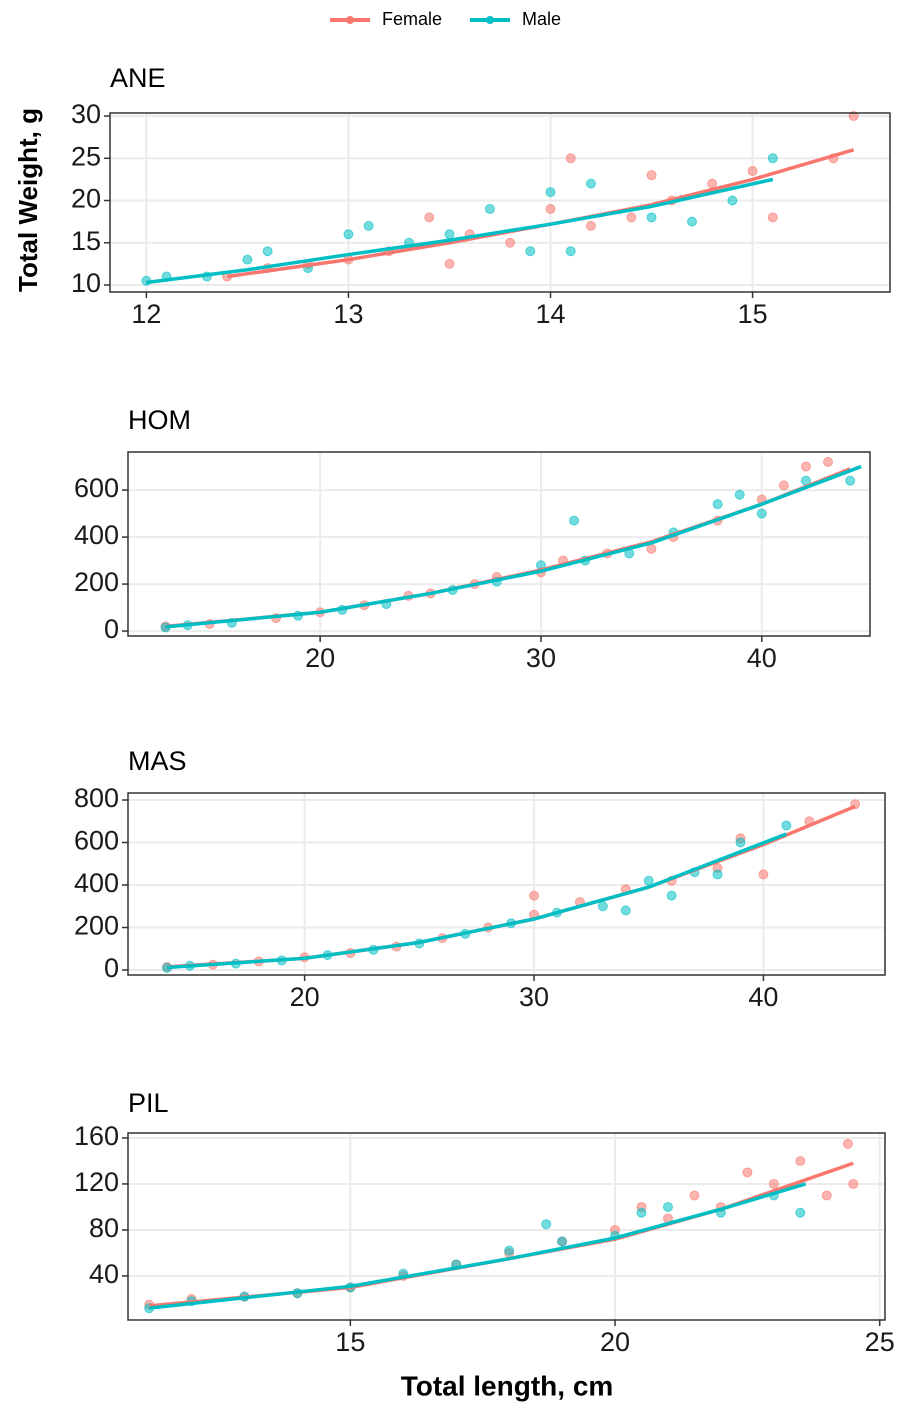 This screenshot has width=903, height=1406. I want to click on y-tick-label: 80, so click(104, 1228).